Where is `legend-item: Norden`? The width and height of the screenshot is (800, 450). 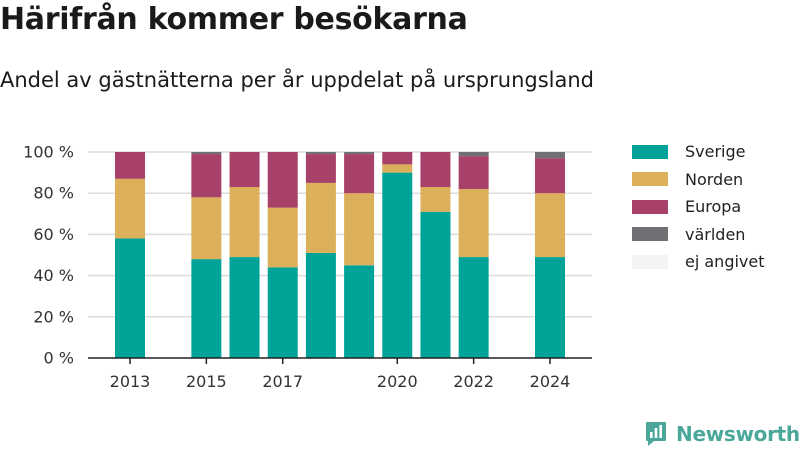 legend-item: Norden is located at coordinates (698, 180).